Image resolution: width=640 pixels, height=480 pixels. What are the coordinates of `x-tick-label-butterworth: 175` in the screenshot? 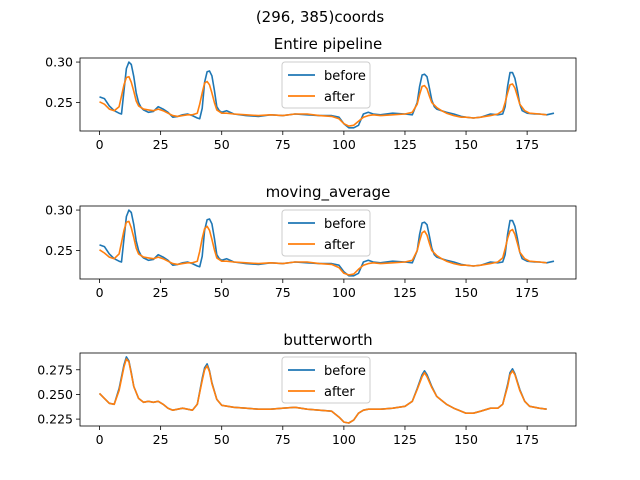 It's located at (527, 439).